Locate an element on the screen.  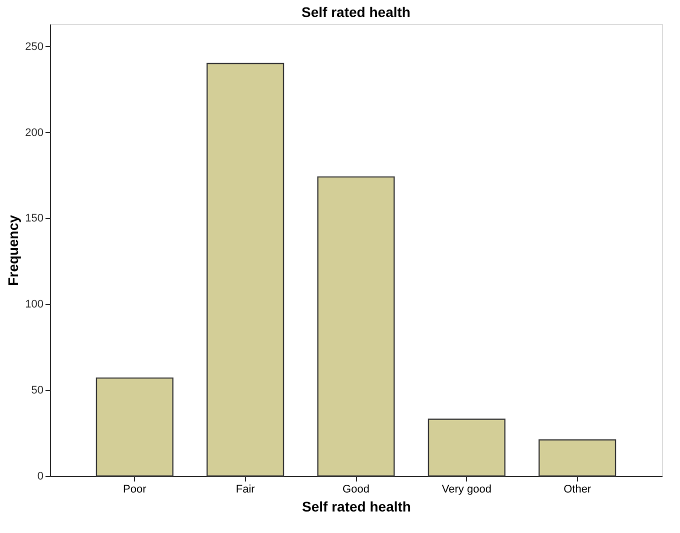
chart-title: Self rated health is located at coordinates (356, 12).